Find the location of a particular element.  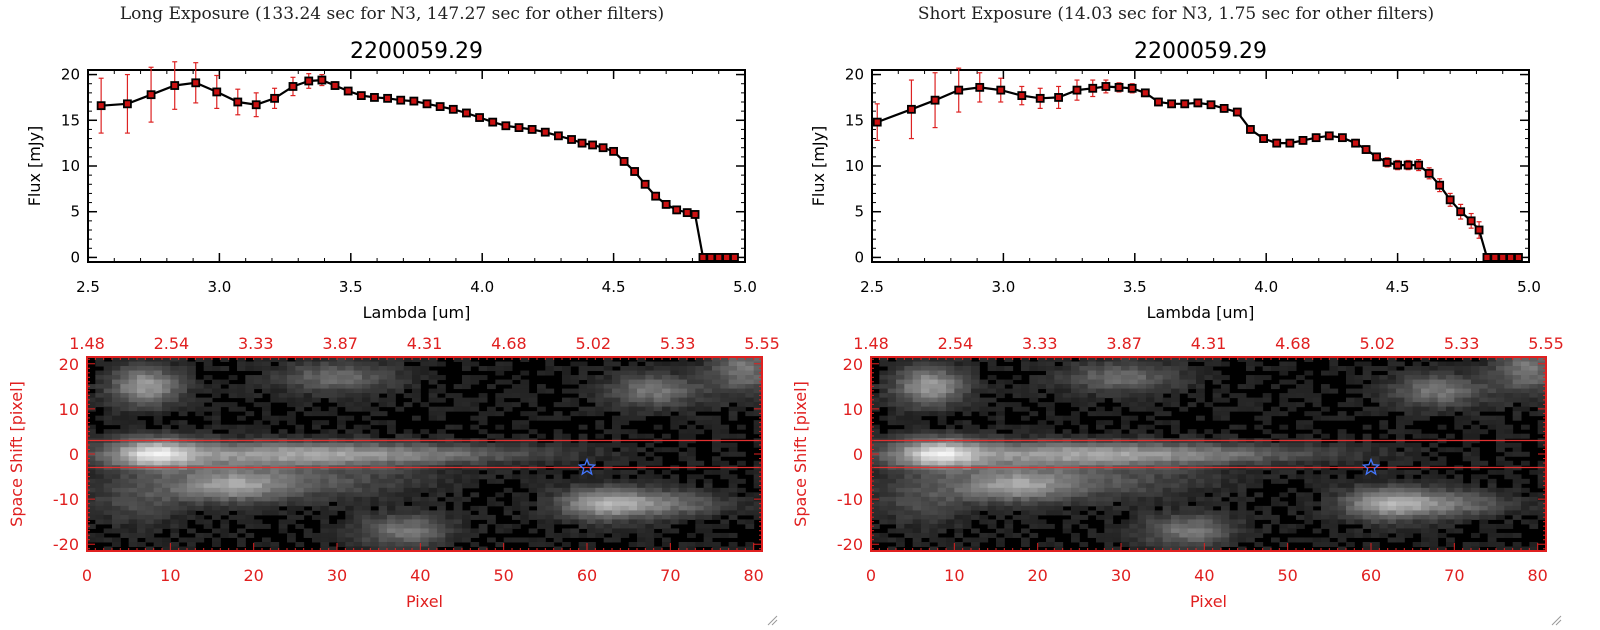

resize-grip-icon is located at coordinates (772, 620).